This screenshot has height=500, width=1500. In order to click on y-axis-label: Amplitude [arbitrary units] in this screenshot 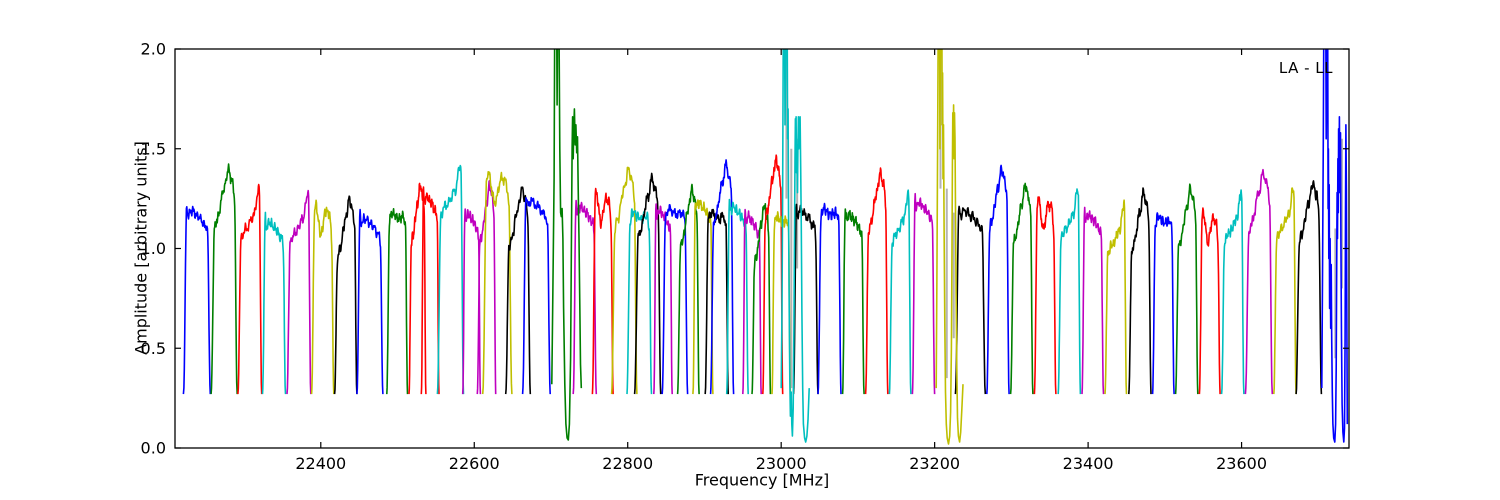, I will do `click(141, 248)`.